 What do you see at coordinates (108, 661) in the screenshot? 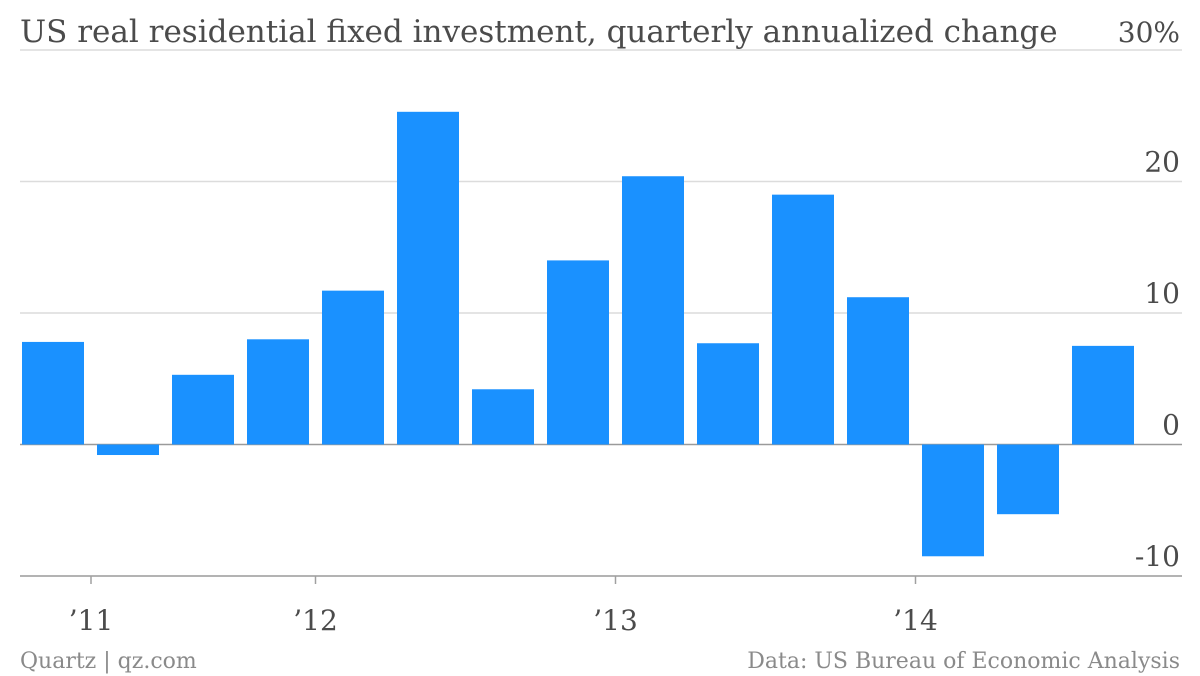
I see `credit-text: Quartz | qz.com` at bounding box center [108, 661].